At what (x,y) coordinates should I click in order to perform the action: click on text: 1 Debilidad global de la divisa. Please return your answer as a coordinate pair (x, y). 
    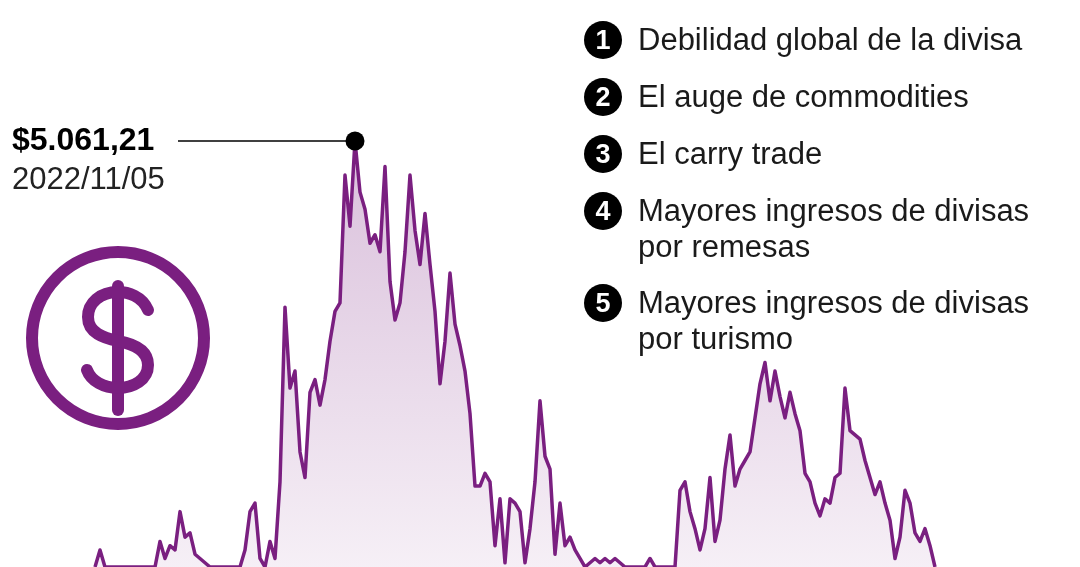
    Looking at the image, I should click on (809, 40).